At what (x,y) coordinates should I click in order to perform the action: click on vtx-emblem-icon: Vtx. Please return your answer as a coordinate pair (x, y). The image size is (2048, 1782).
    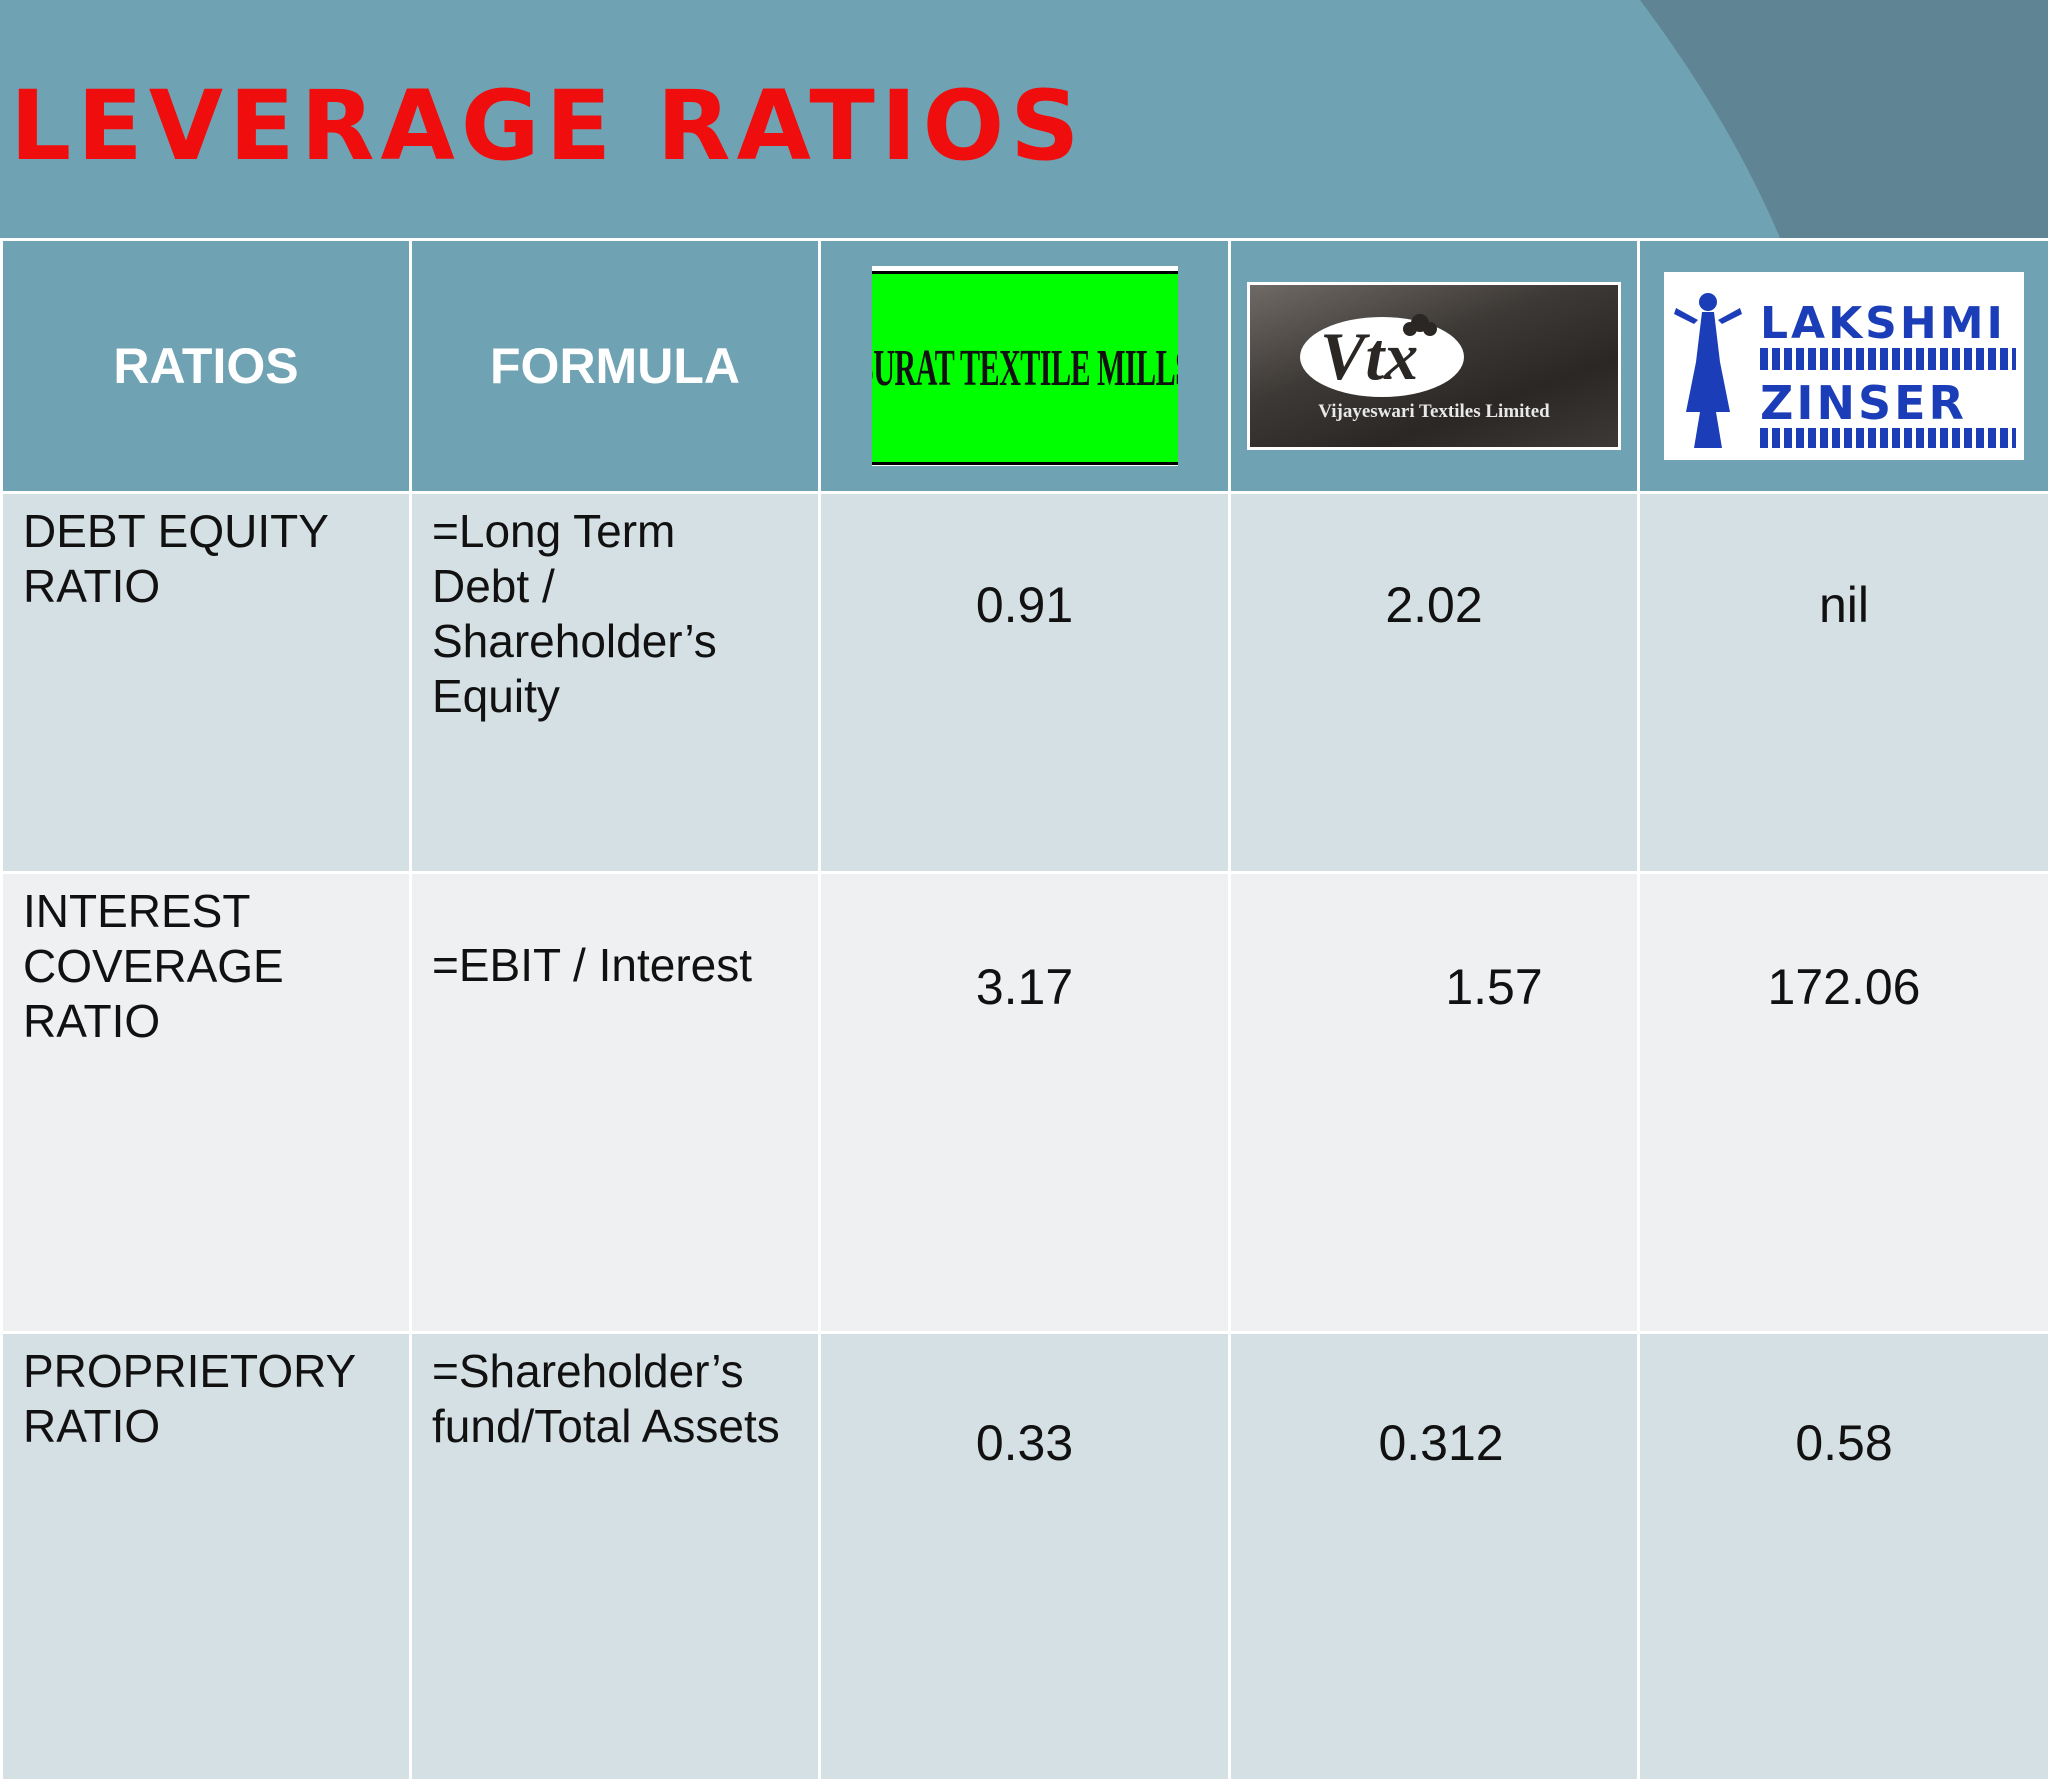
    Looking at the image, I should click on (1382, 350).